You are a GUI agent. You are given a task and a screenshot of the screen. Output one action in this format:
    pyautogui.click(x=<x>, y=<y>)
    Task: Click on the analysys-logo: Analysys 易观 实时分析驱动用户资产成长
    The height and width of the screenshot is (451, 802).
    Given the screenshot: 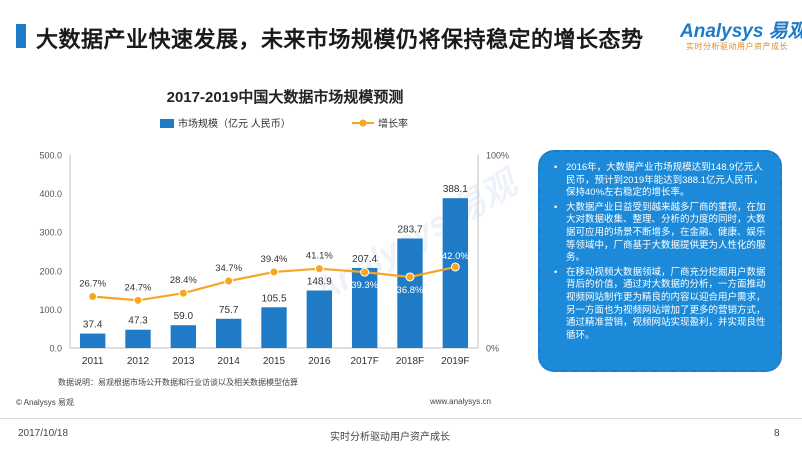 What is the action you would take?
    pyautogui.click(x=741, y=36)
    